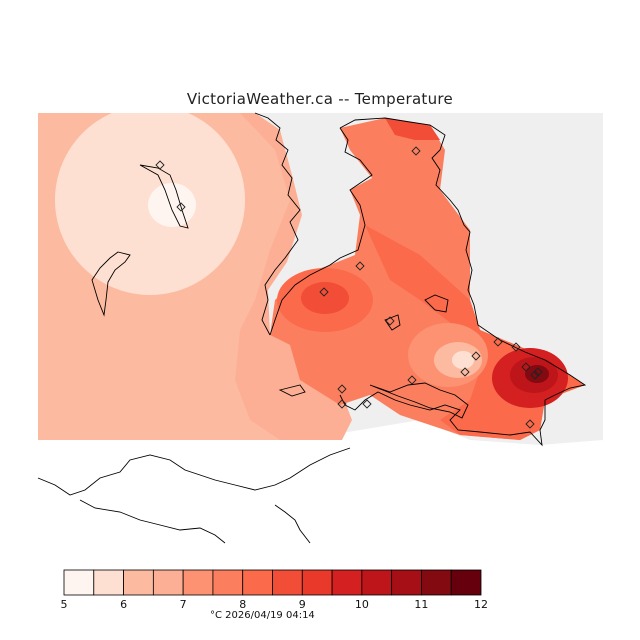  Describe the element at coordinates (421, 604) in the screenshot. I see `colorbar-tick-label: 11` at that location.